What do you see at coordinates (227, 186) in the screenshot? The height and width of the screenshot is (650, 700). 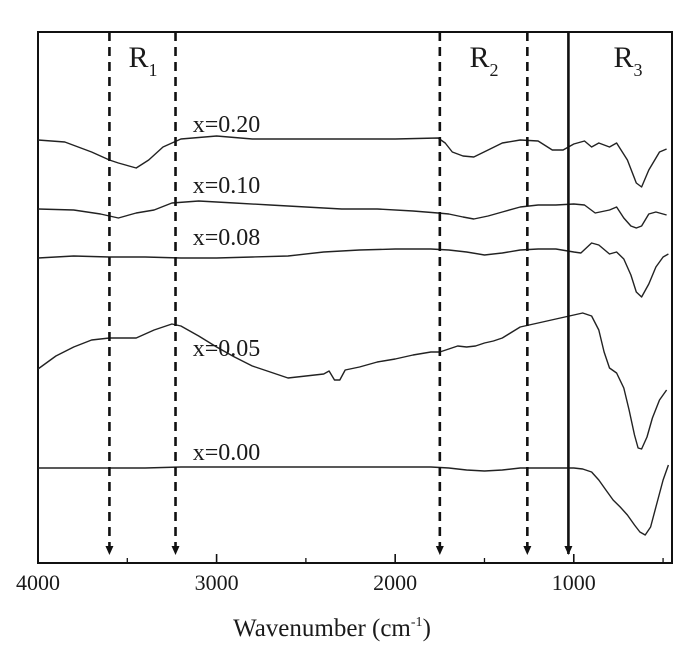 I see `series-label-1: x=0.10` at bounding box center [227, 186].